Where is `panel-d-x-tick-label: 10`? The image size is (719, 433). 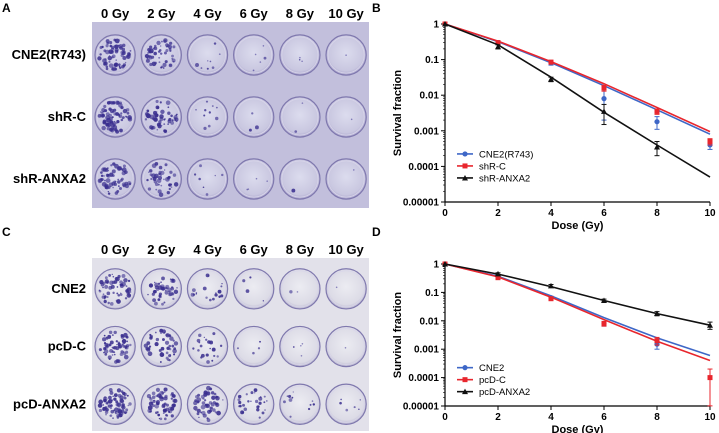
panel-d-x-tick-label: 10 is located at coordinates (710, 417).